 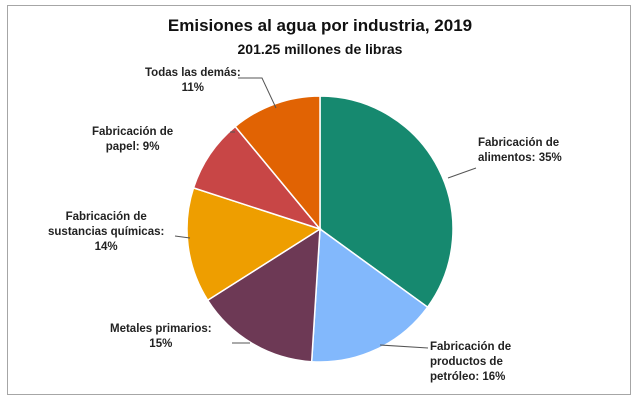 What do you see at coordinates (106, 247) in the screenshot?
I see `slice-label-line: 14%` at bounding box center [106, 247].